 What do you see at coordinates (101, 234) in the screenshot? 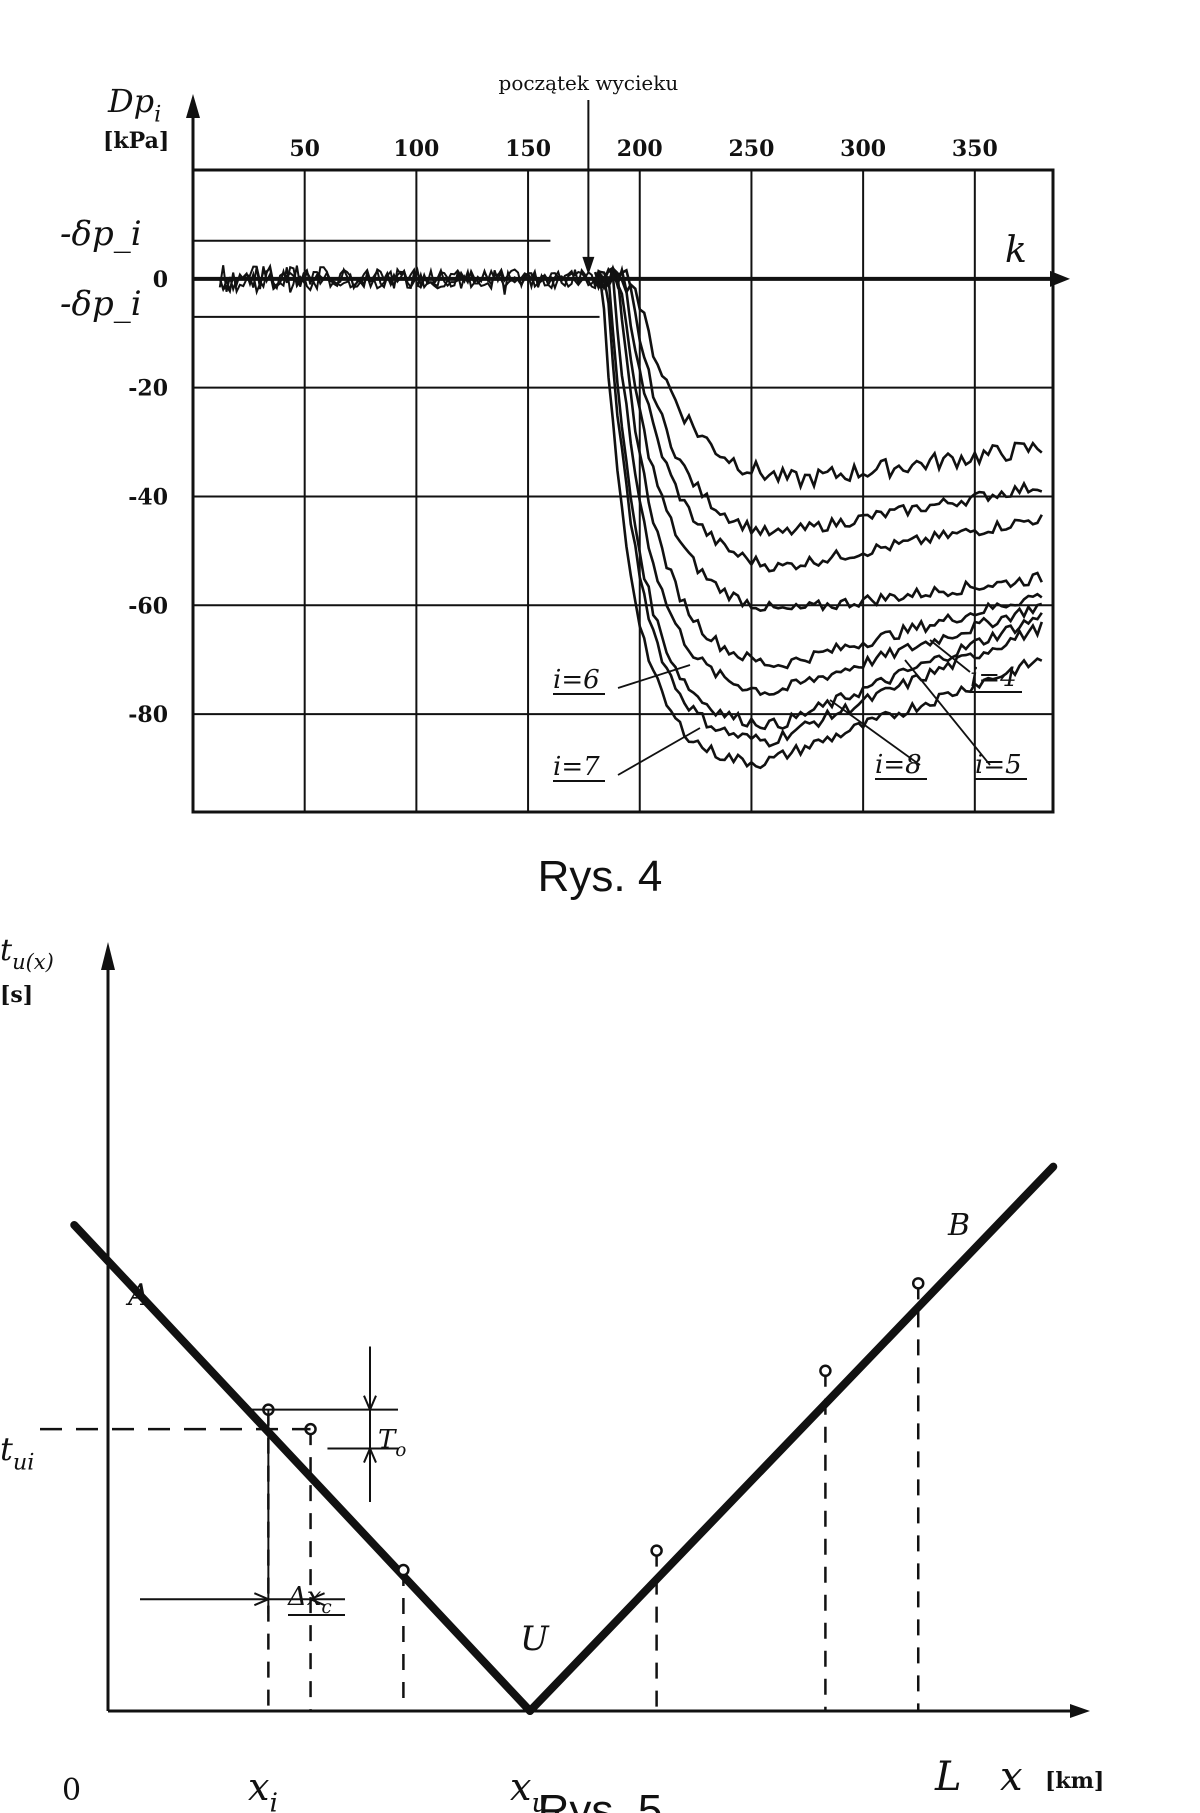
I see `threshold-label-upper: -δp_i` at bounding box center [101, 234].